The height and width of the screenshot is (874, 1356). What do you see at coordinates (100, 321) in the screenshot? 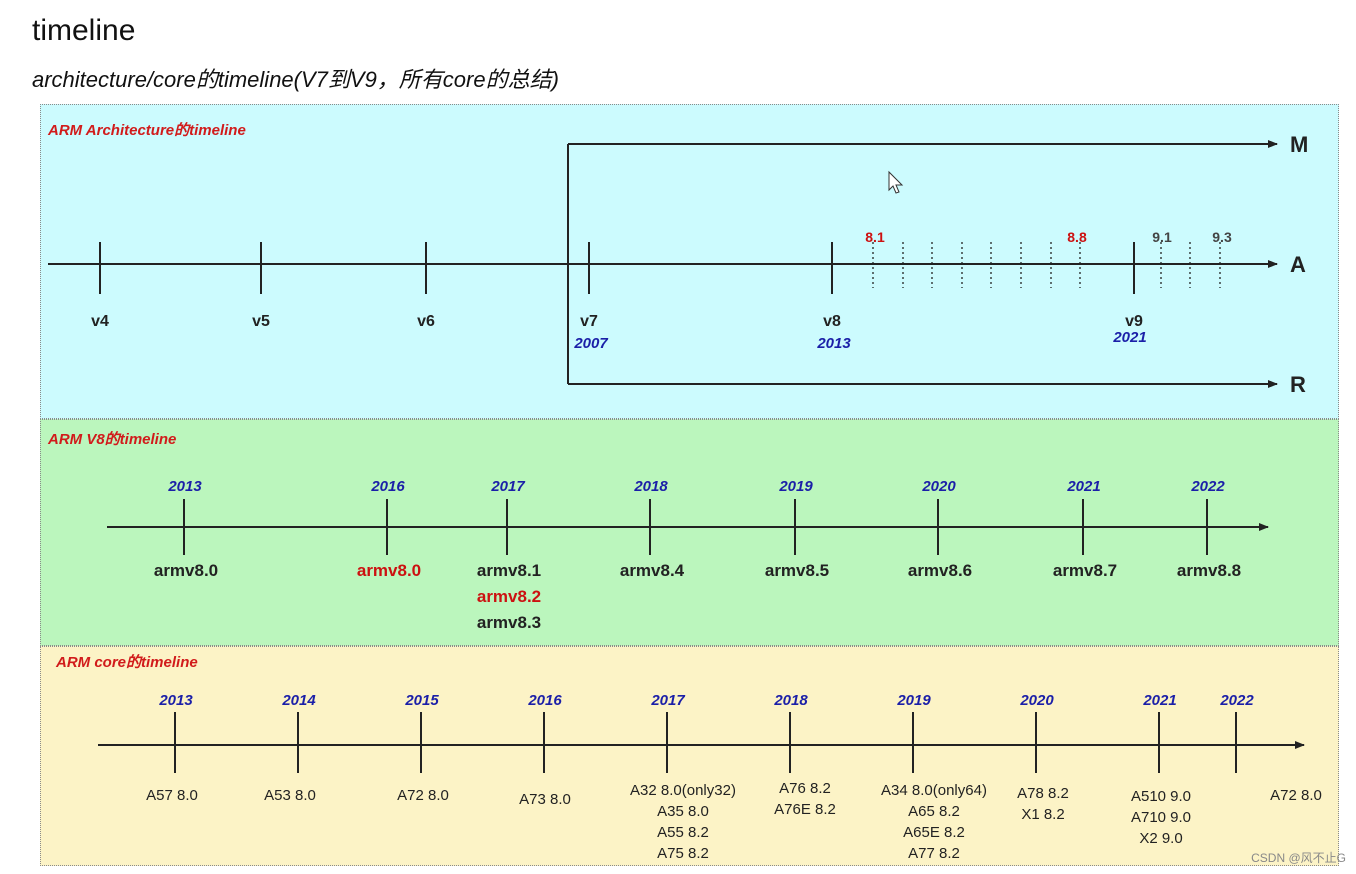
I see `version-label-v4: v4` at bounding box center [100, 321].